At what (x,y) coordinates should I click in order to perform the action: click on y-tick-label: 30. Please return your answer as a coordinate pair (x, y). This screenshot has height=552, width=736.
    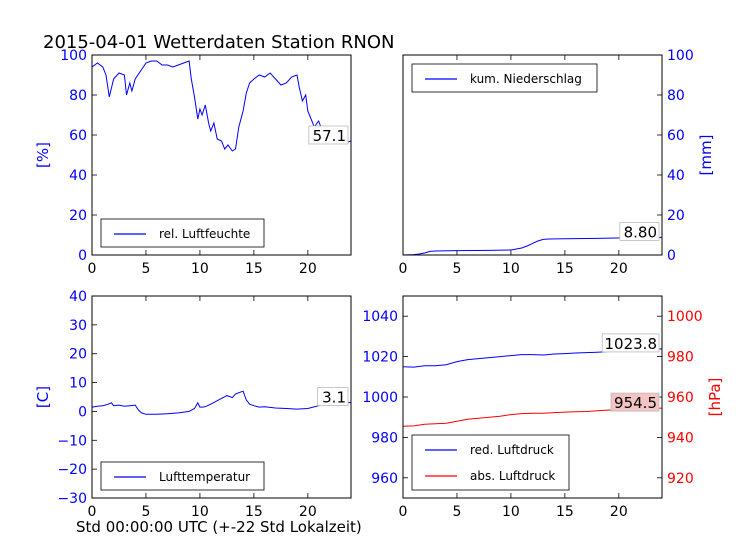
    Looking at the image, I should click on (78, 326).